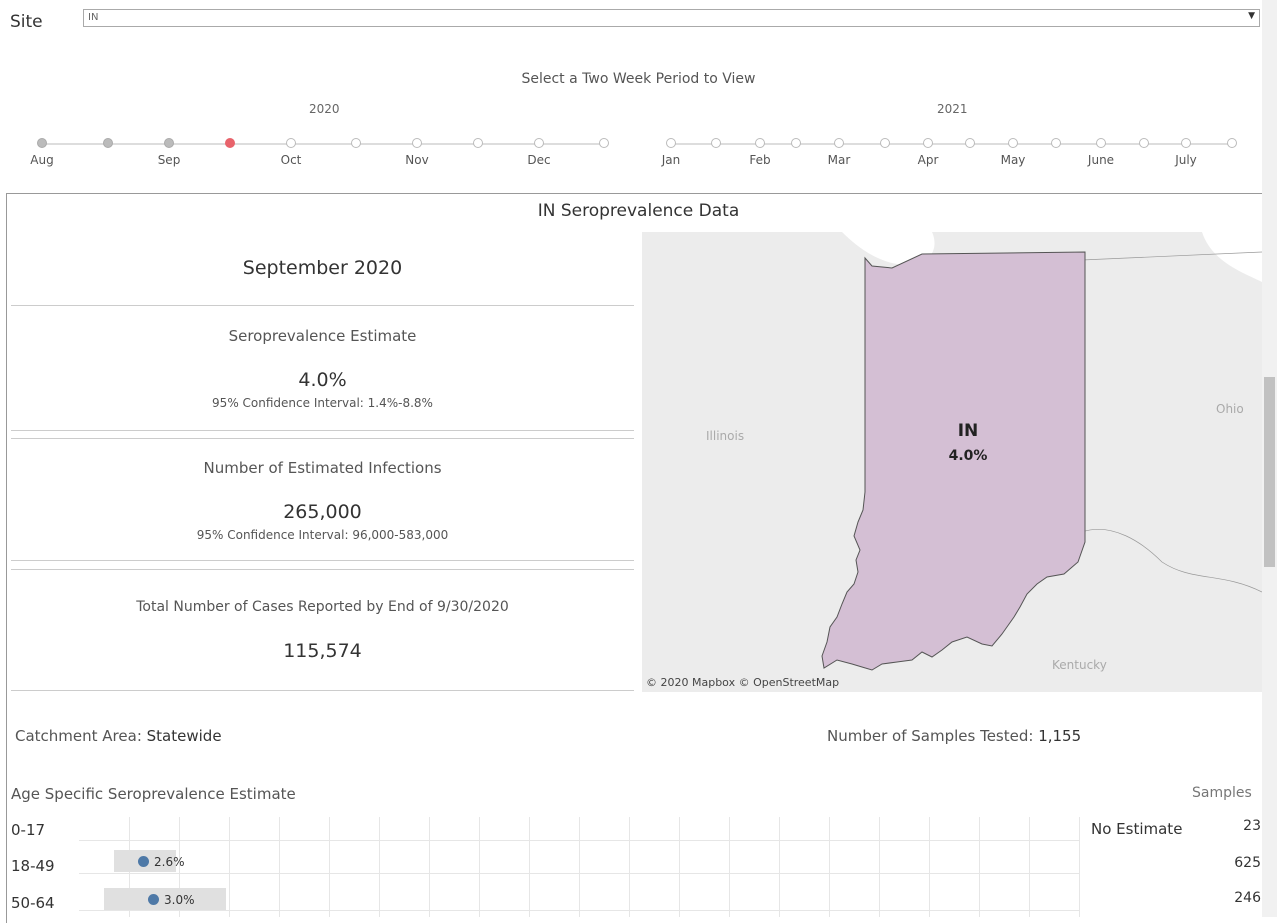 The image size is (1277, 923). I want to click on month-label: Feb, so click(760, 160).